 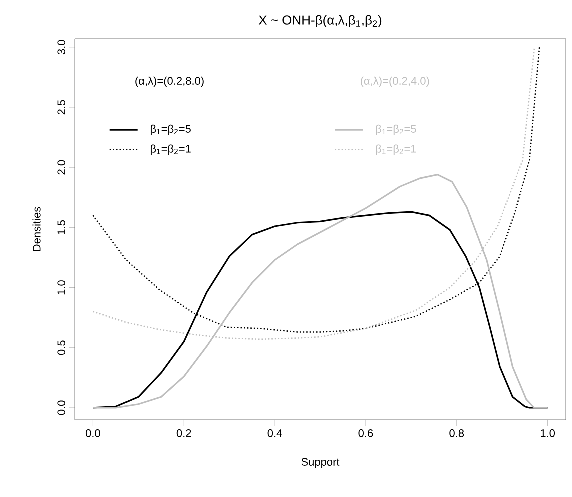 What do you see at coordinates (93, 434) in the screenshot?
I see `x-tick-label: 0.0` at bounding box center [93, 434].